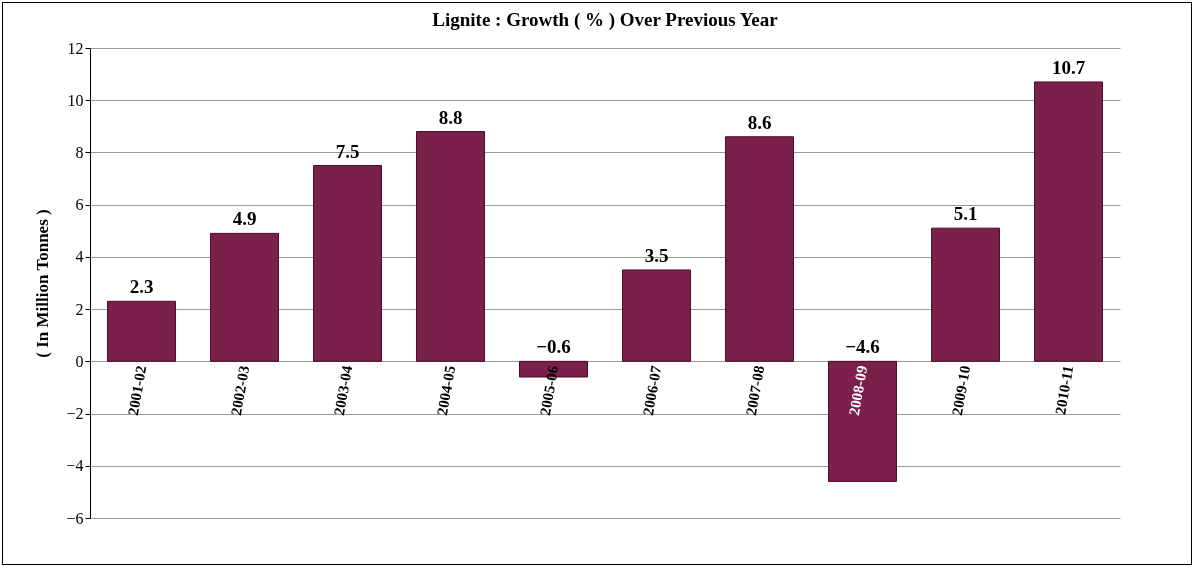  I want to click on y-tick-label: −6, so click(75, 518).